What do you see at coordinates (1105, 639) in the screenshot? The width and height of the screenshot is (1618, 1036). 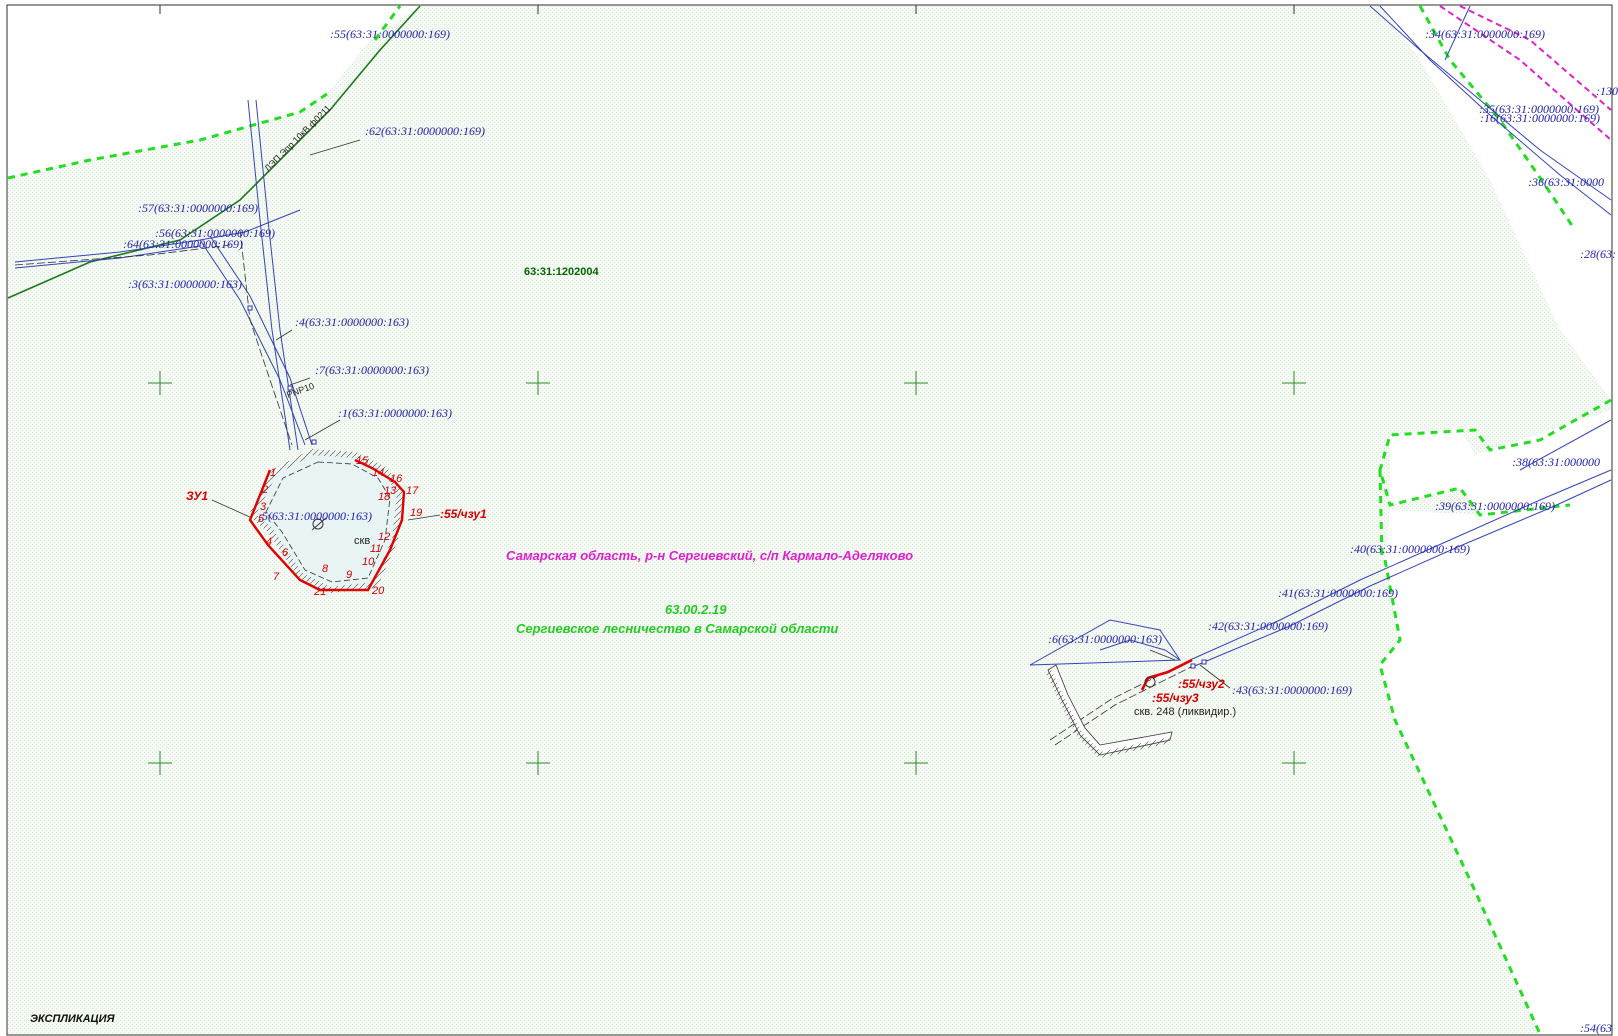 I see `parcel-label: :6(63:31:0000000:163)` at bounding box center [1105, 639].